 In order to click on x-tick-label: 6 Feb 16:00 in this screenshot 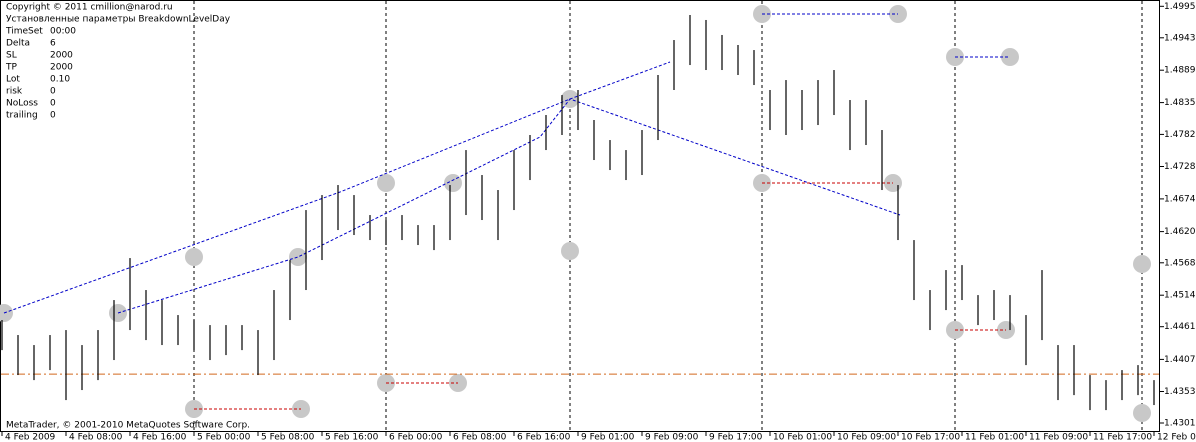, I will do `click(544, 437)`.